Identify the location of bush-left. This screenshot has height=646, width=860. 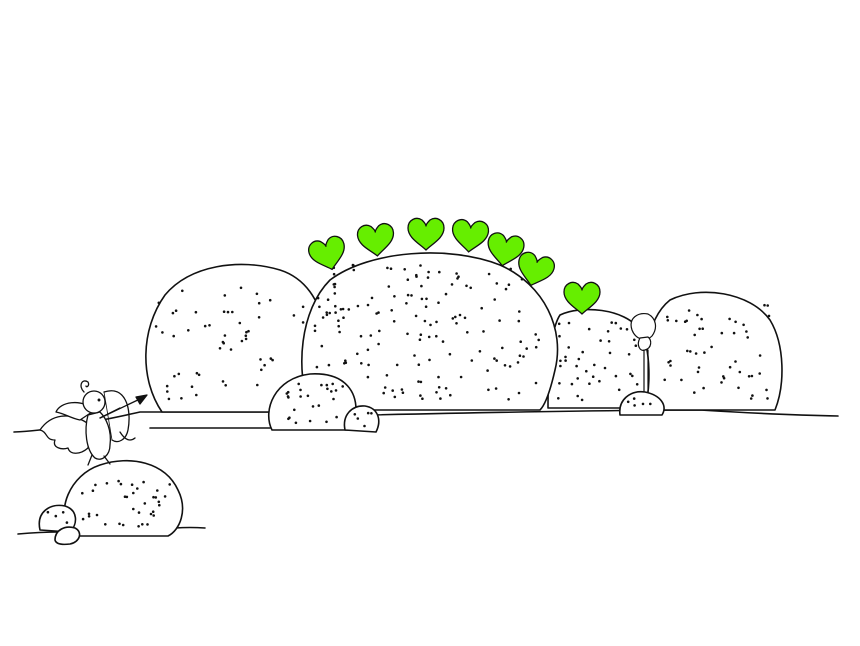
(238, 338).